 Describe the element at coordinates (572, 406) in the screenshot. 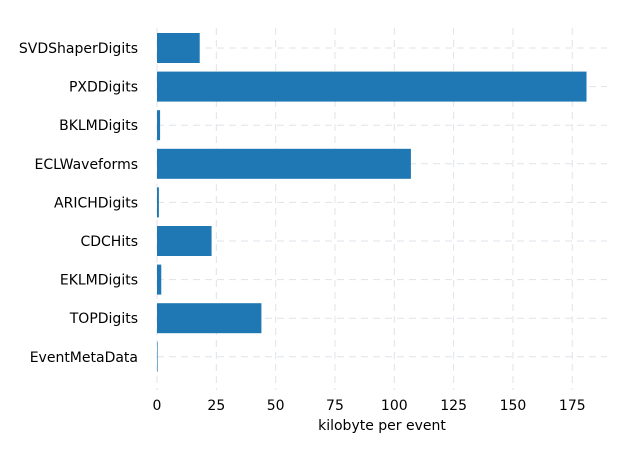

I see `x-tick-label: 175` at that location.